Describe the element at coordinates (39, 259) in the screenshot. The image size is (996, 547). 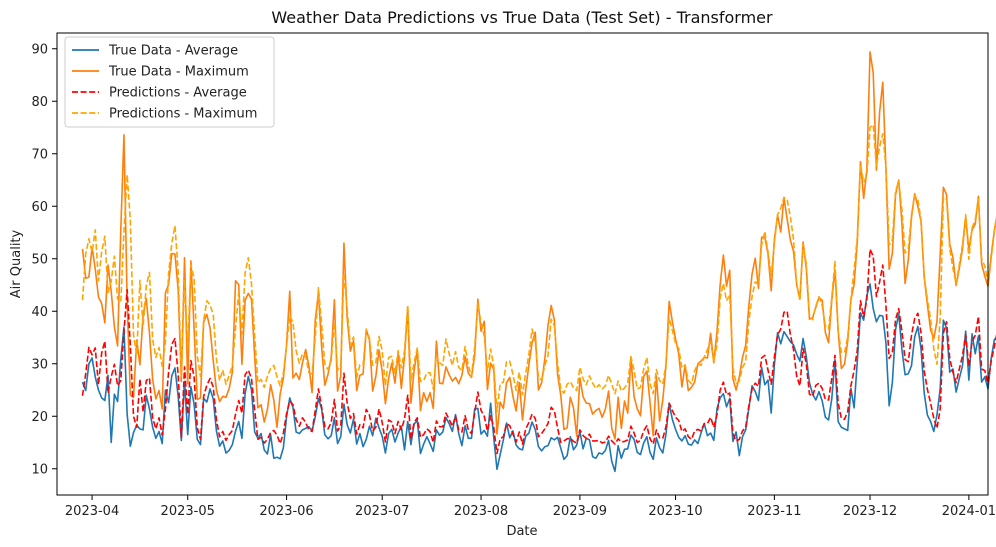
I see `y-tick-label: 50` at that location.